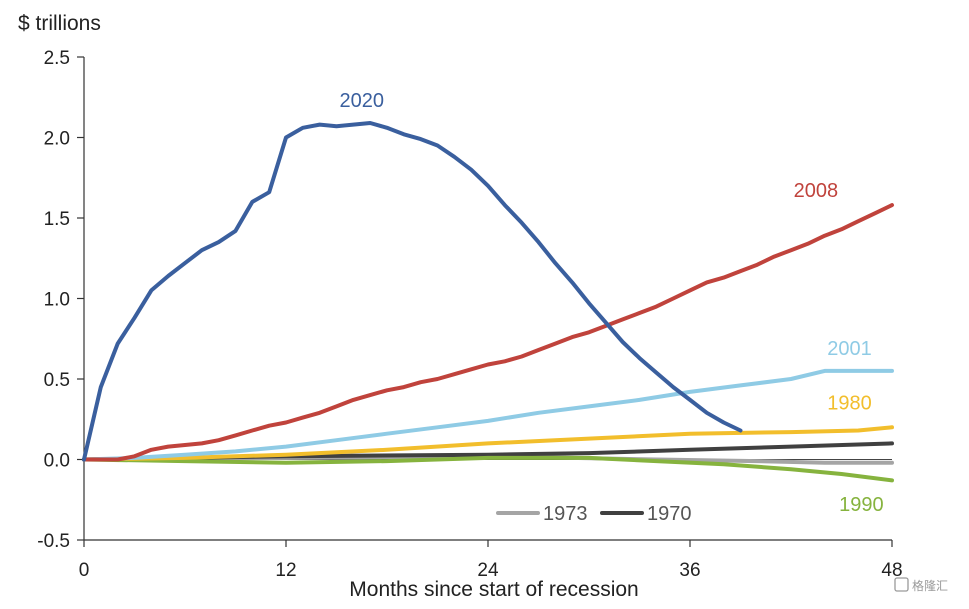 Image resolution: width=969 pixels, height=609 pixels. Describe the element at coordinates (594, 514) in the screenshot. I see `legend: 1973 1970` at that location.